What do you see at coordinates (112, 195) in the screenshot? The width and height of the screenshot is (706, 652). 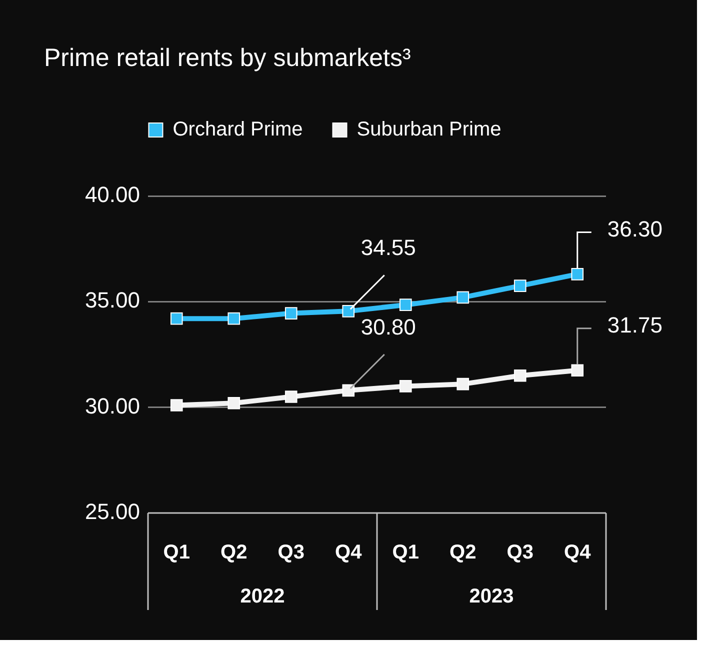 I see `y-tick-label: 40.00` at bounding box center [112, 195].